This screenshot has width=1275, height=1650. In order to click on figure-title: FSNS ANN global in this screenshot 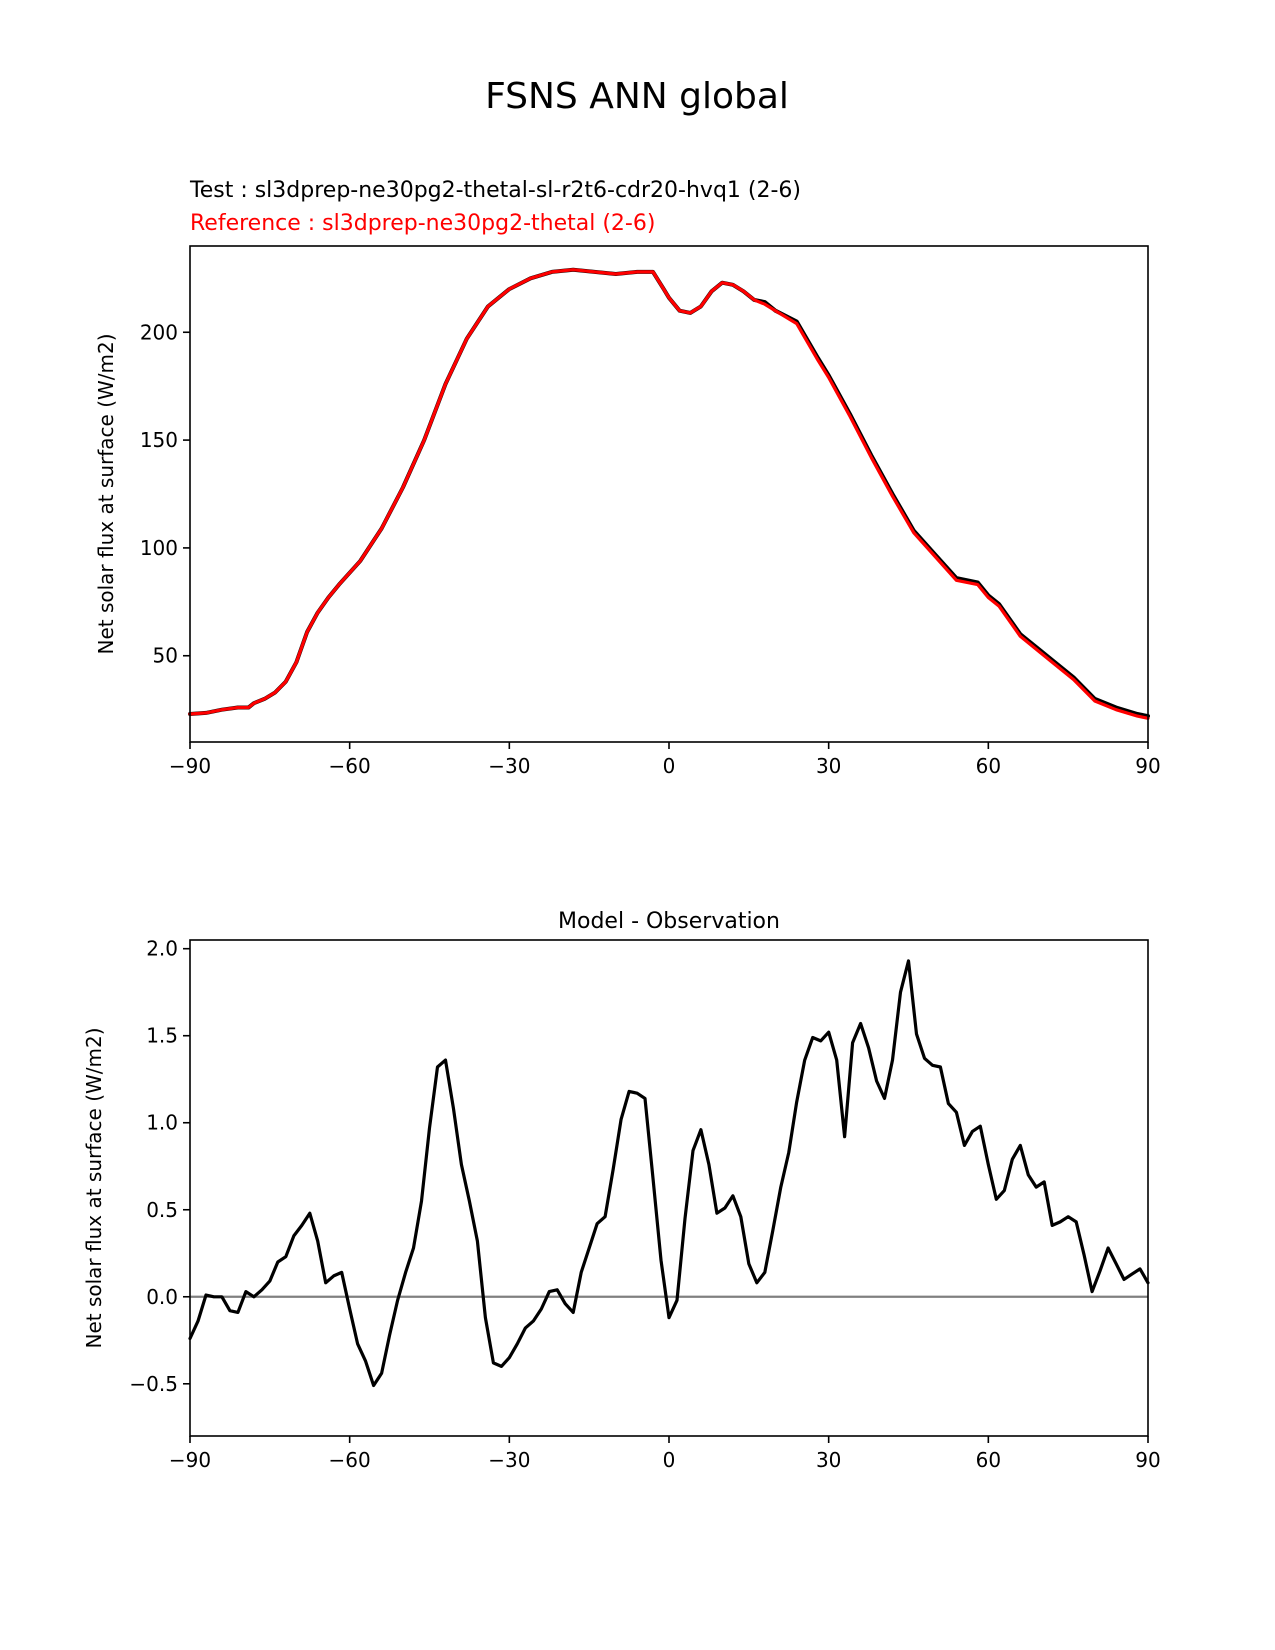, I will do `click(637, 96)`.